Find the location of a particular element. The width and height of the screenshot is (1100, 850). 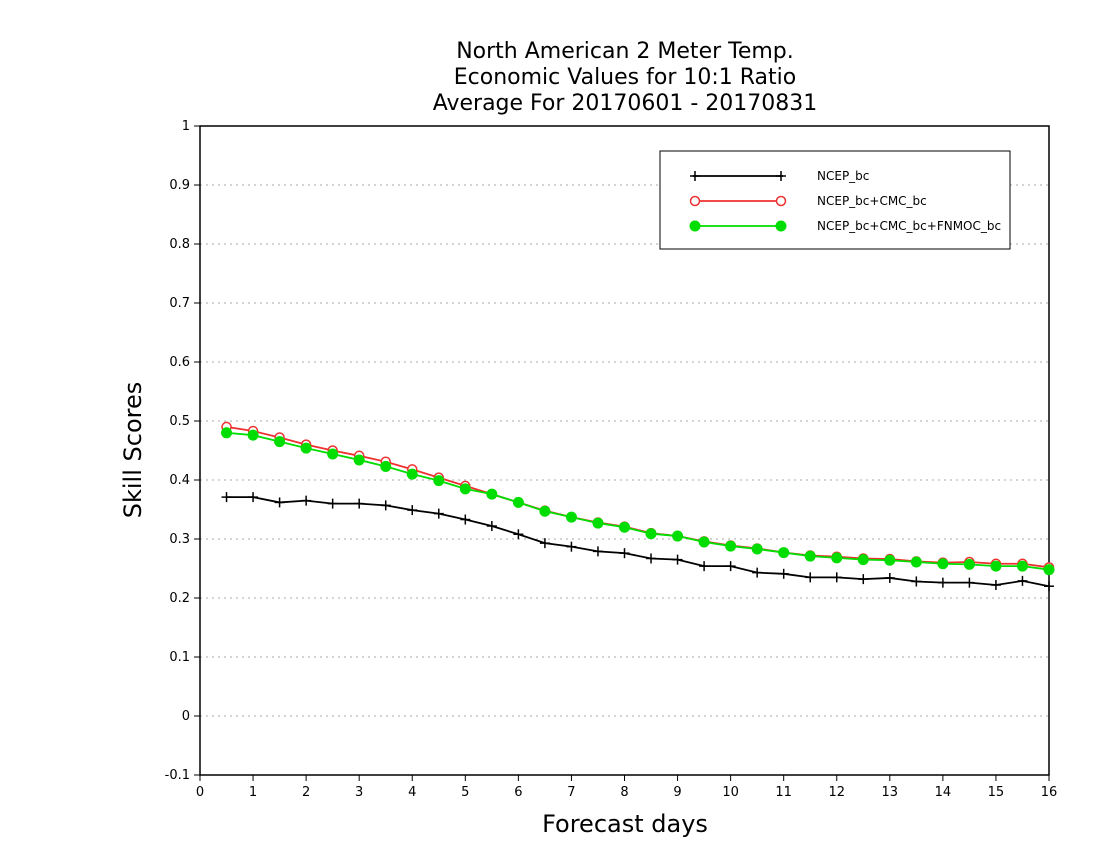

x-tick-label: 14 is located at coordinates (943, 792).